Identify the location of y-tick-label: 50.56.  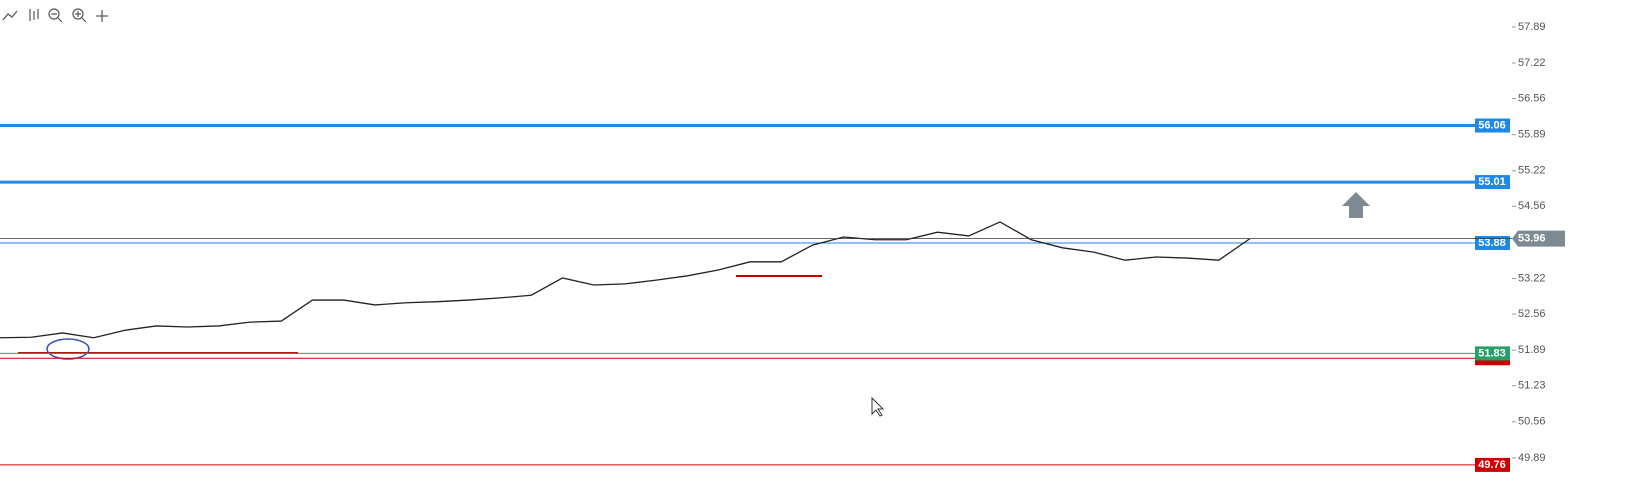
(1532, 422).